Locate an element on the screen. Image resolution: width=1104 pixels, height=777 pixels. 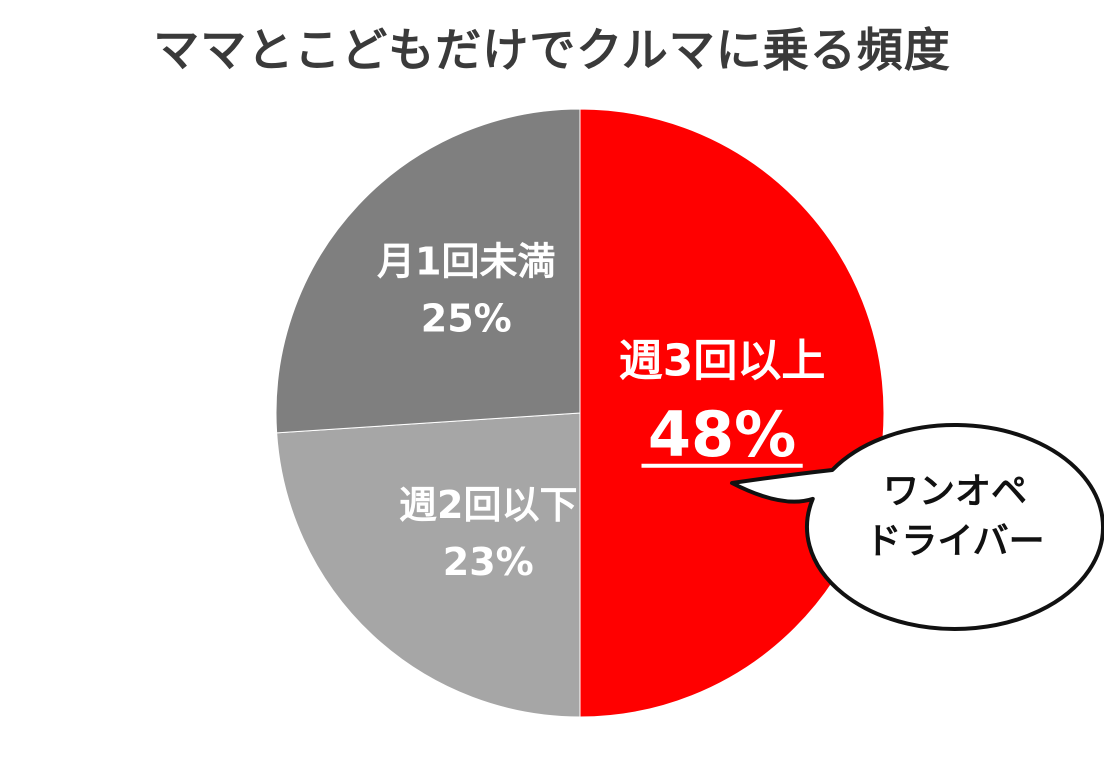
speech-bubble: ワンオペ ドライバー is located at coordinates (917, 527).